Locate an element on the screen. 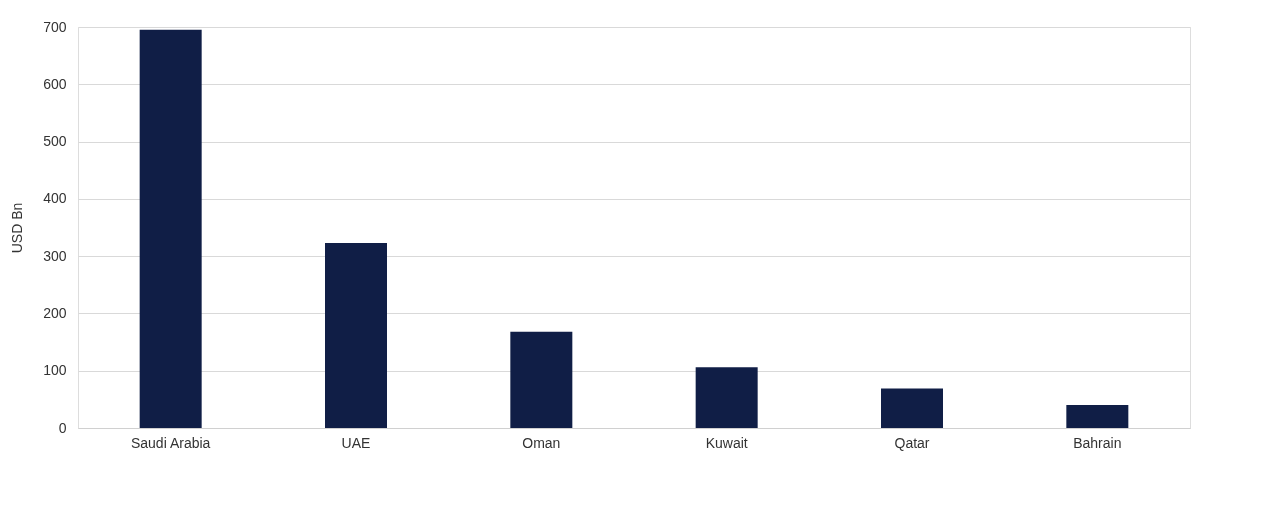 The width and height of the screenshot is (1274, 517). x-tick-label: UAE is located at coordinates (356, 442).